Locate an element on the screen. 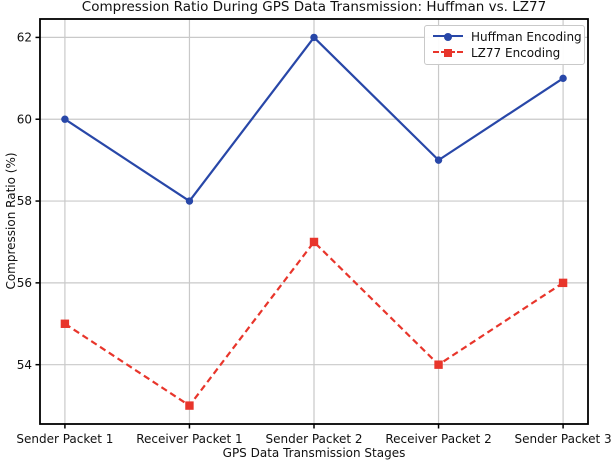 The width and height of the screenshot is (612, 463). legend: Huffman Encoding LZ77 Encoding is located at coordinates (504, 45).